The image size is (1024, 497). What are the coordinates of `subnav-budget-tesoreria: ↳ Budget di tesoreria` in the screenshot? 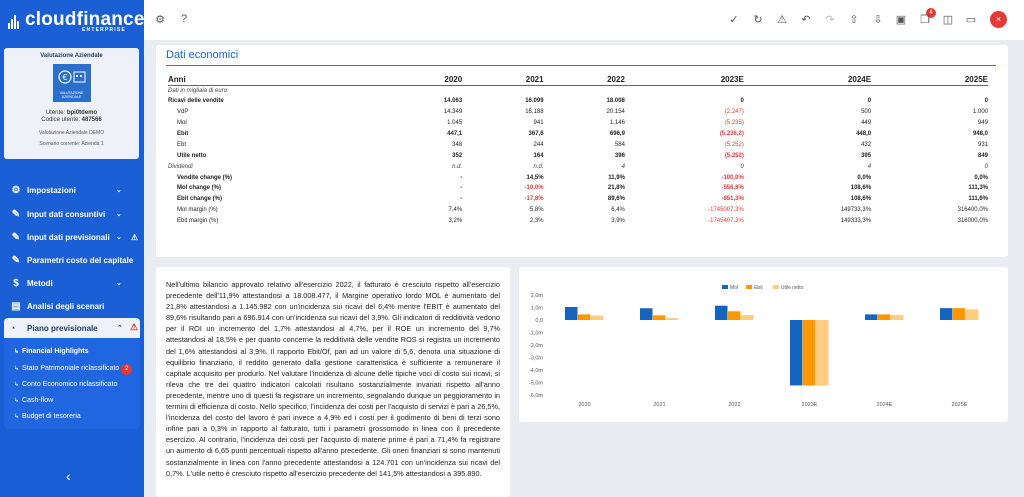 It's located at (47, 416).